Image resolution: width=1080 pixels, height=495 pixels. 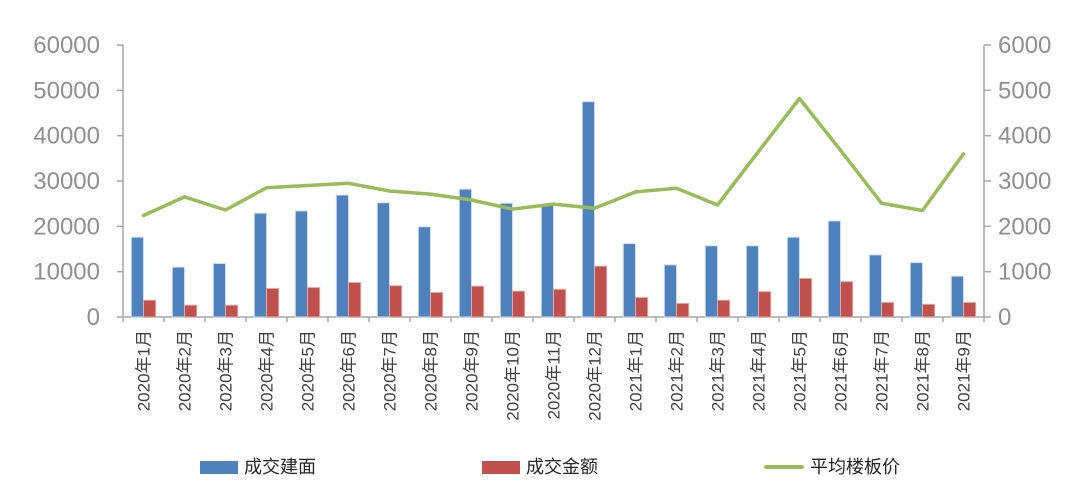 I want to click on bar-2020年5月-成交建面, so click(x=301, y=264).